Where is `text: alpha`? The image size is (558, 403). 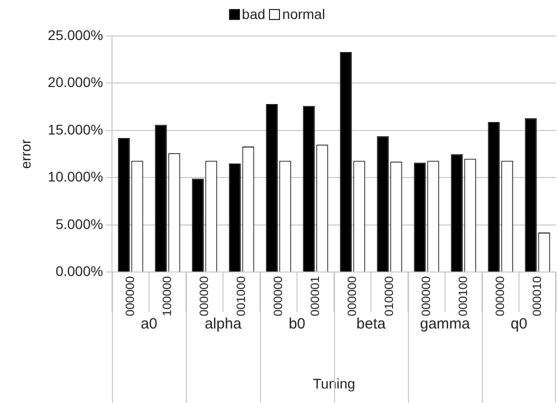
text: alpha is located at coordinates (223, 323).